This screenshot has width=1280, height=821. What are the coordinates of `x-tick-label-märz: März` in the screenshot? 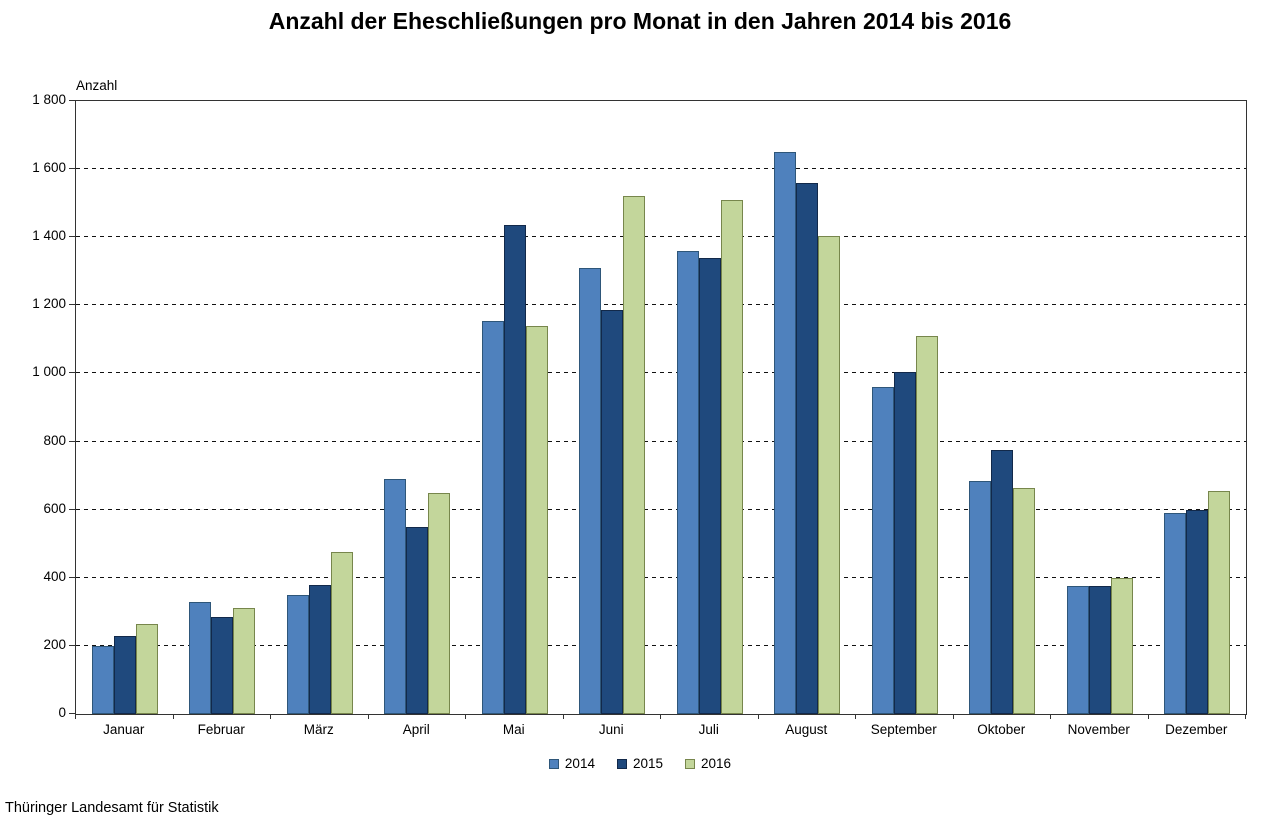 It's located at (318, 729).